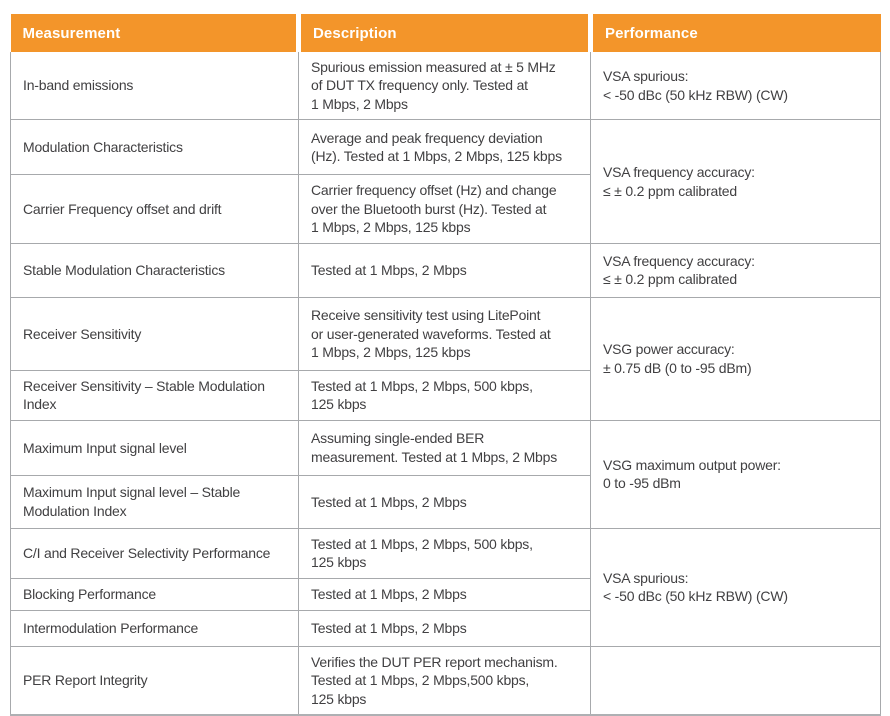 This screenshot has width=890, height=716. Describe the element at coordinates (154, 33) in the screenshot. I see `column-header-measurement: Measurement` at that location.